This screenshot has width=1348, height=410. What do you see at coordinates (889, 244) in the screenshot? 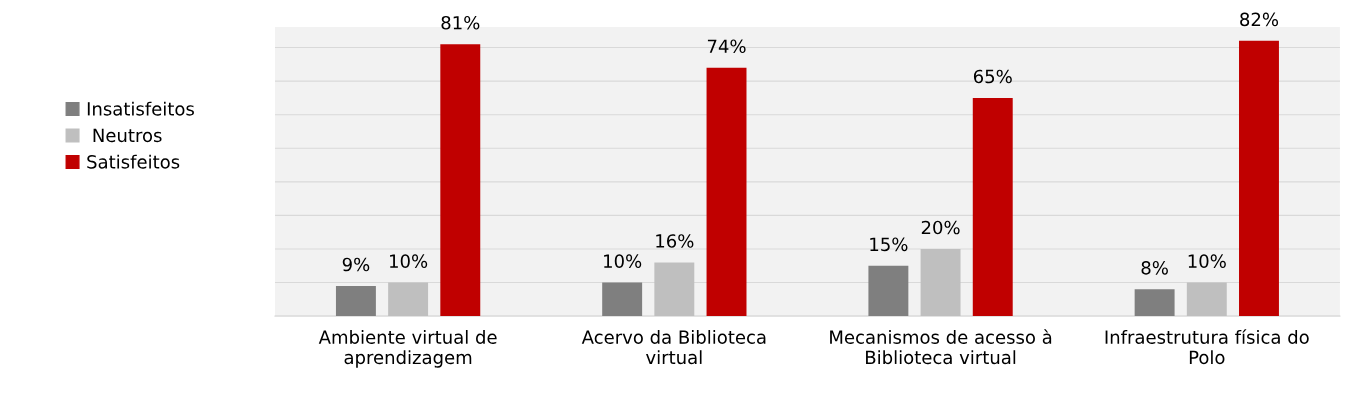
I see `data-label: 15%` at bounding box center [889, 244].